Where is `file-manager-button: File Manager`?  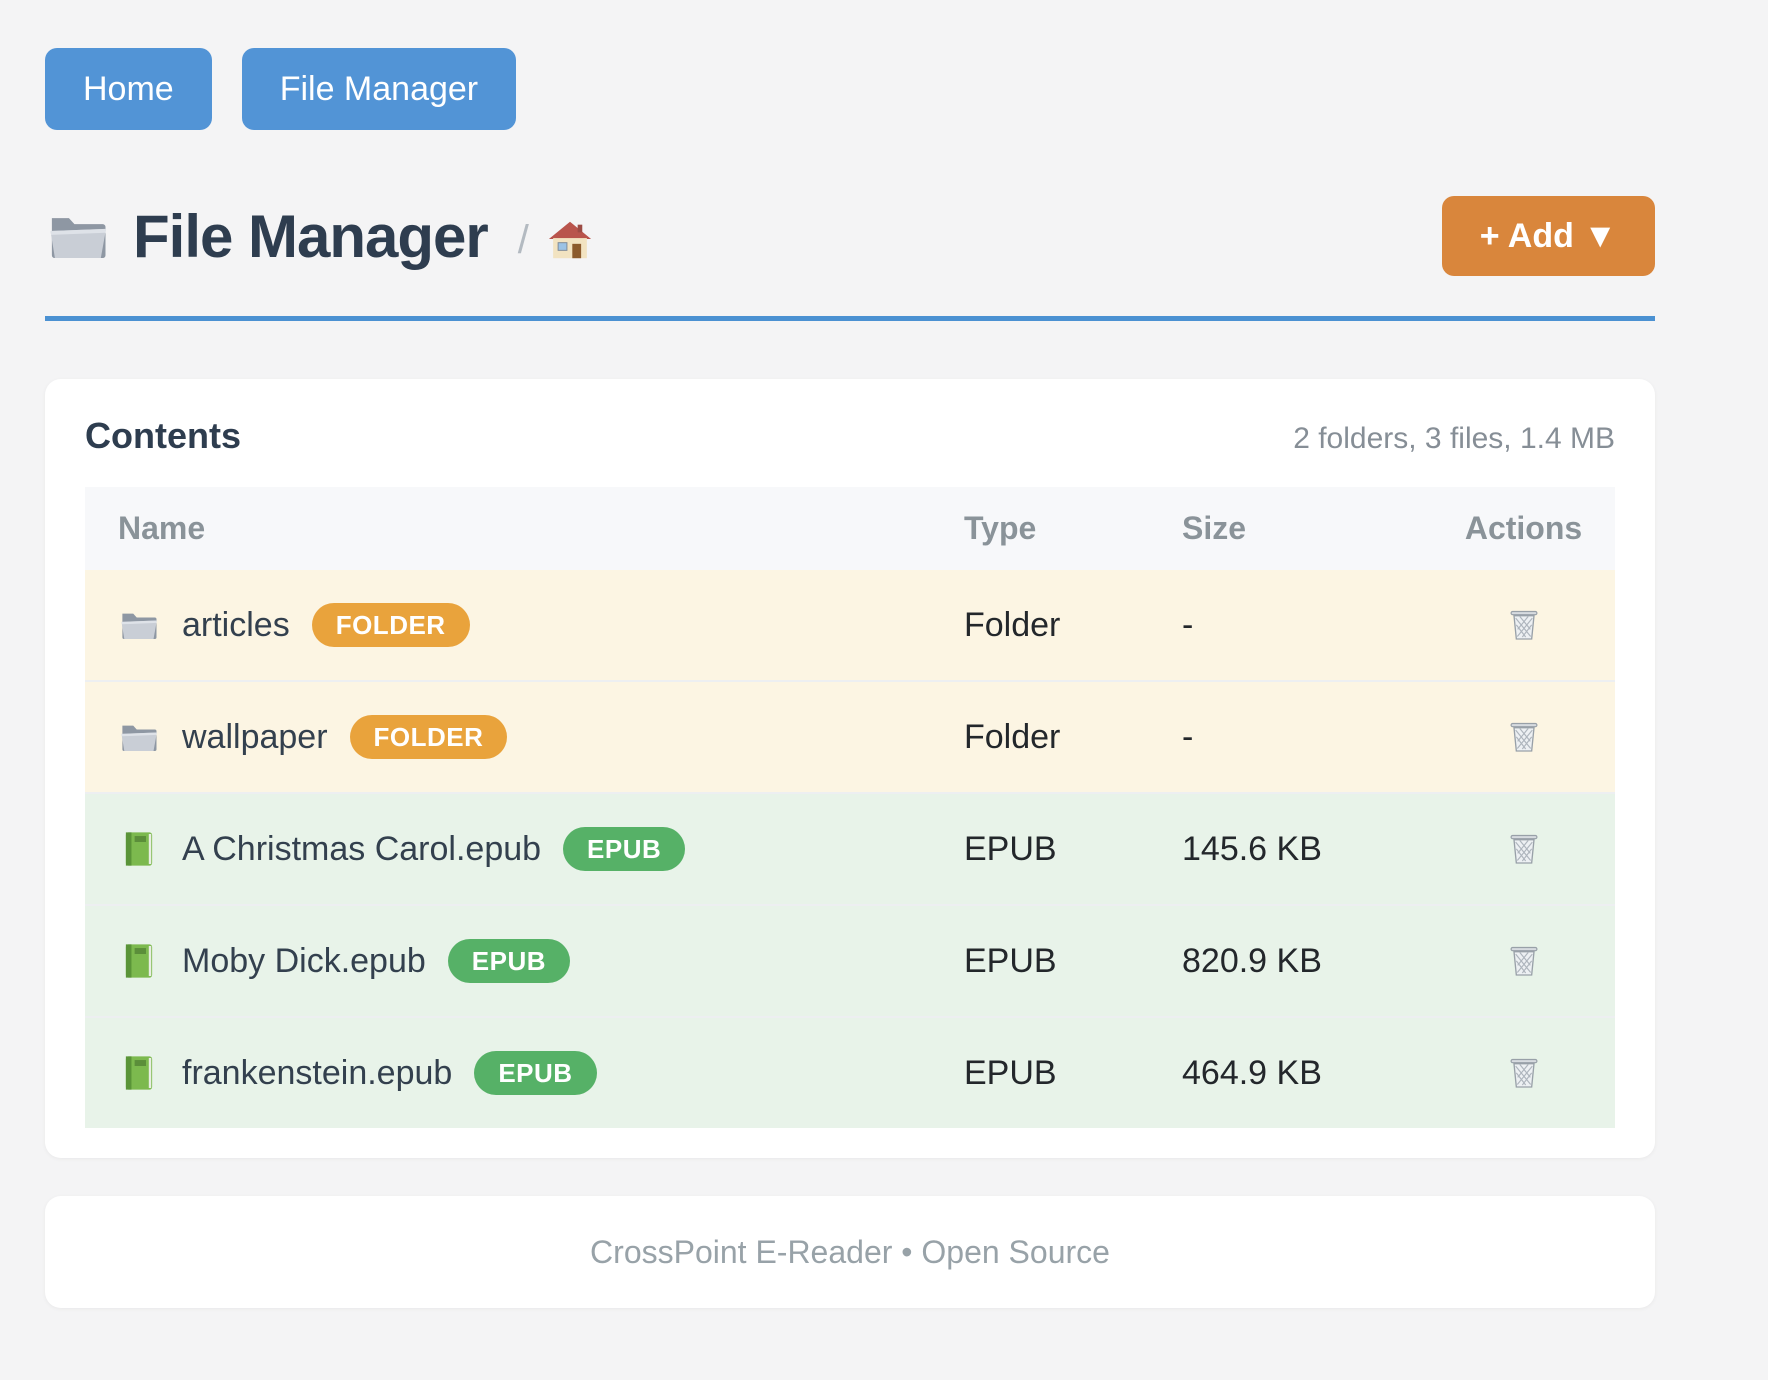
file-manager-button: File Manager is located at coordinates (379, 89).